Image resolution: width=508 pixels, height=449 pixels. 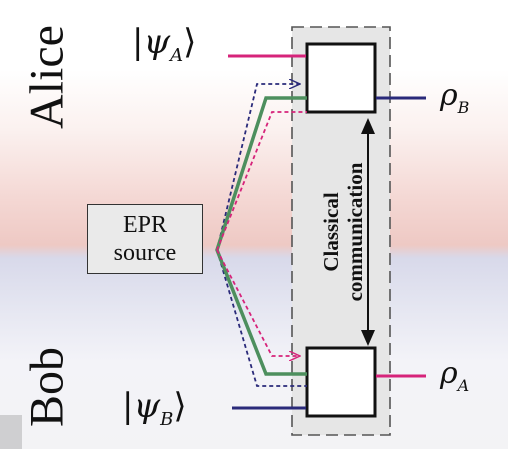 What do you see at coordinates (145, 239) in the screenshot?
I see `epr-source-box: EPR source` at bounding box center [145, 239].